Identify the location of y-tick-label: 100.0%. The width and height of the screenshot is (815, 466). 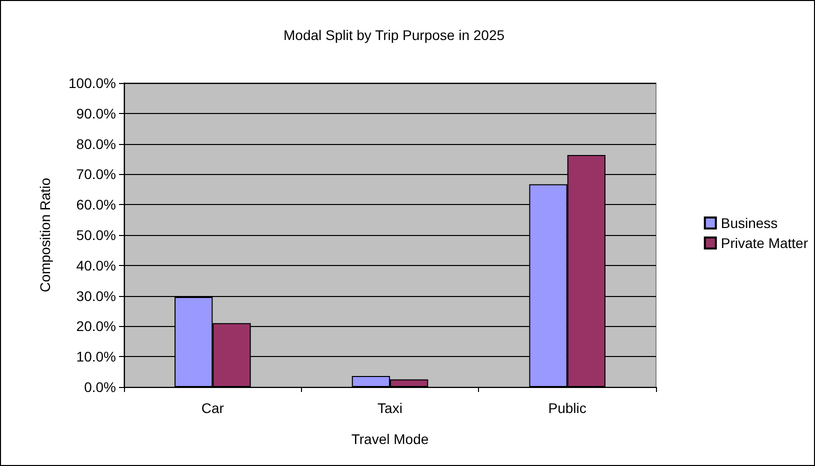
(92, 83).